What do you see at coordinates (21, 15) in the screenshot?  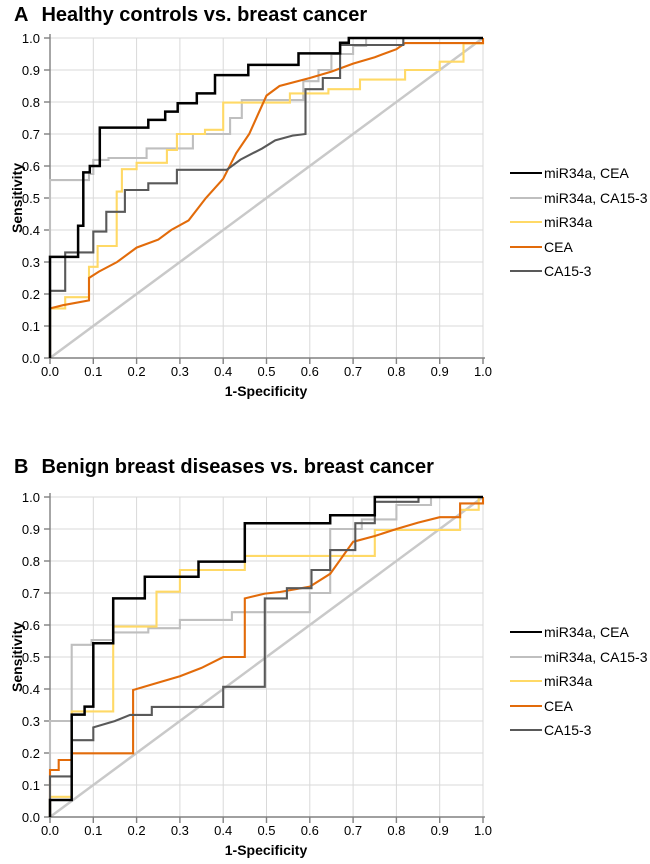 I see `panel-a-letter: A` at bounding box center [21, 15].